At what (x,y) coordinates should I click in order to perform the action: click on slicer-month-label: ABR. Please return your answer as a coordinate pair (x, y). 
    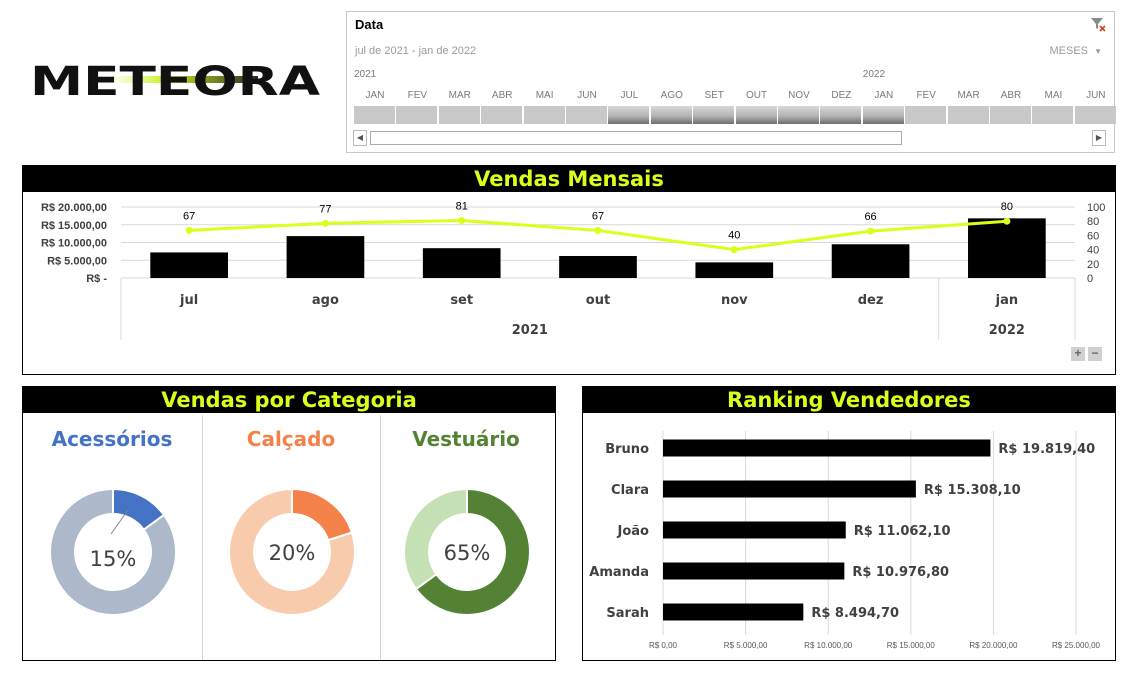
    Looking at the image, I should click on (502, 95).